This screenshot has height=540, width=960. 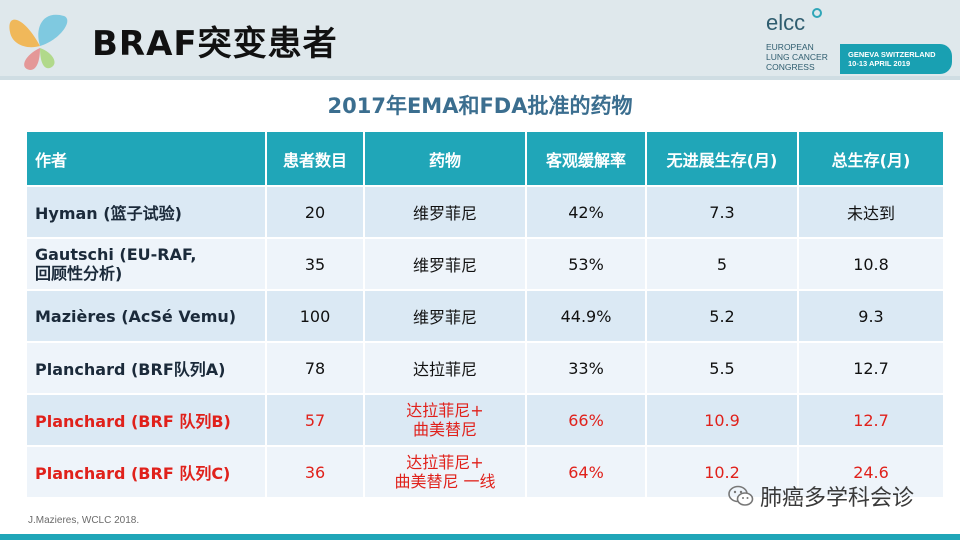 I want to click on conference-line3: CONGRESS, so click(x=790, y=67).